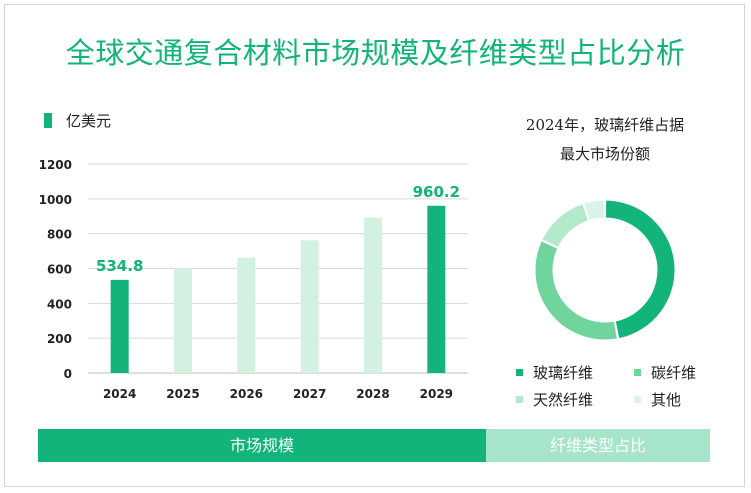 This screenshot has height=493, width=751. Describe the element at coordinates (68, 374) in the screenshot. I see `y-tick-label: 0` at that location.